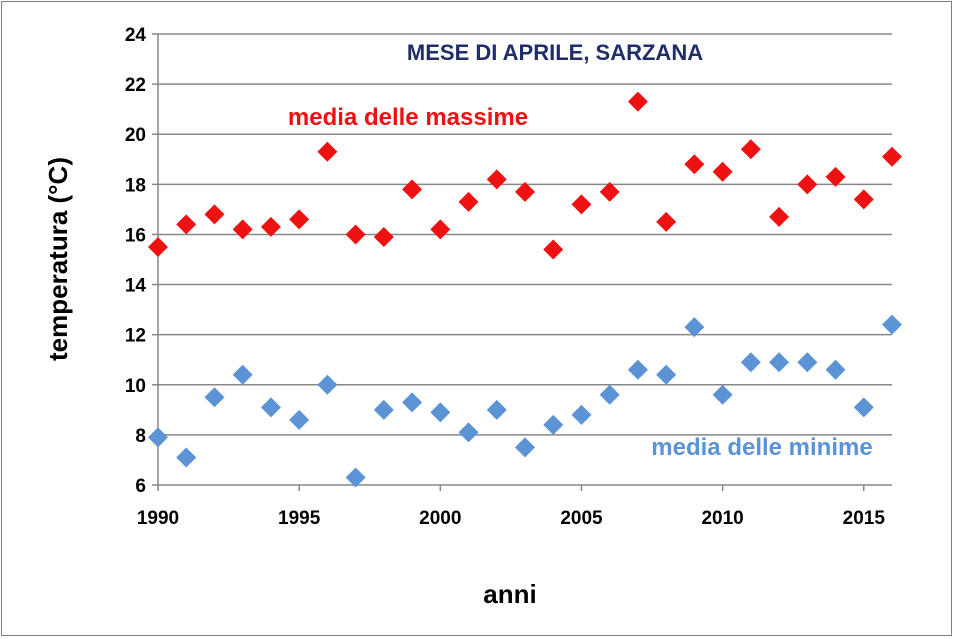 This screenshot has height=639, width=955. Describe the element at coordinates (722, 518) in the screenshot. I see `x-tick-label: 2010` at that location.